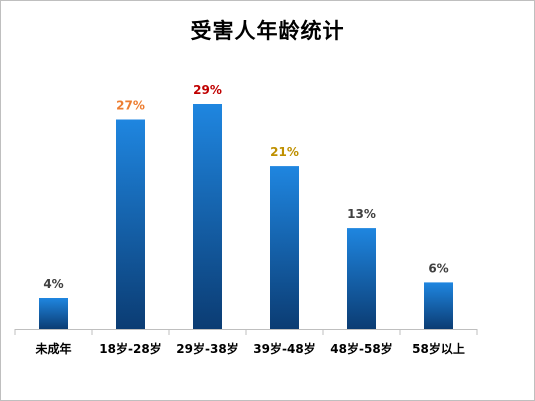 This screenshot has height=401, width=535. I want to click on chart-title: 受害人年龄统计, so click(267, 30).